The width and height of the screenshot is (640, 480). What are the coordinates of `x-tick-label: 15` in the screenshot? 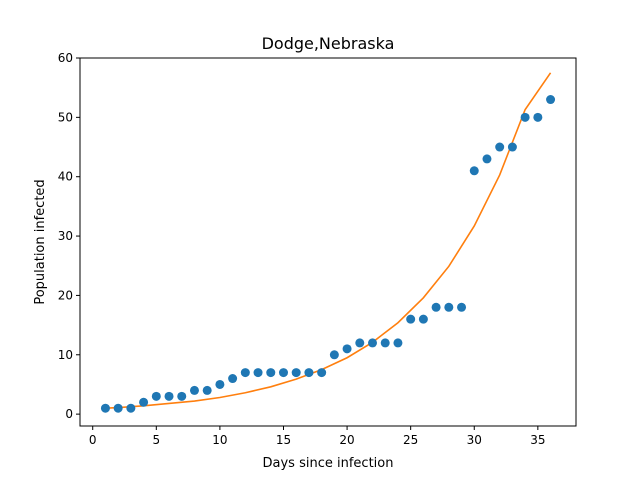 It's located at (283, 440).